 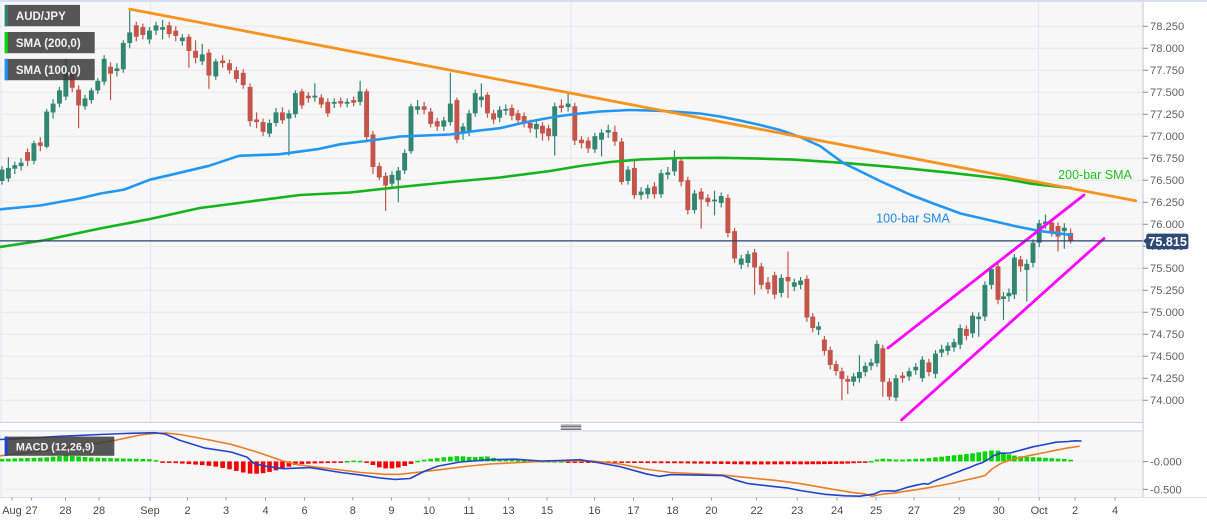 I want to click on svg-text: 9, so click(x=391, y=511).